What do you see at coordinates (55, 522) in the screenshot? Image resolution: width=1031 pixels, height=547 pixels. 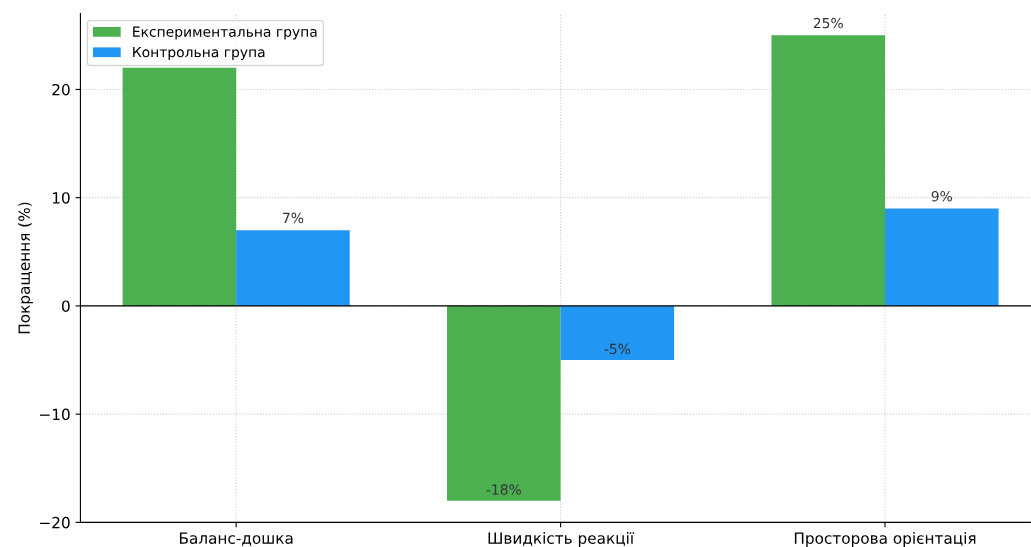 I see `y-tick-label: −20` at bounding box center [55, 522].